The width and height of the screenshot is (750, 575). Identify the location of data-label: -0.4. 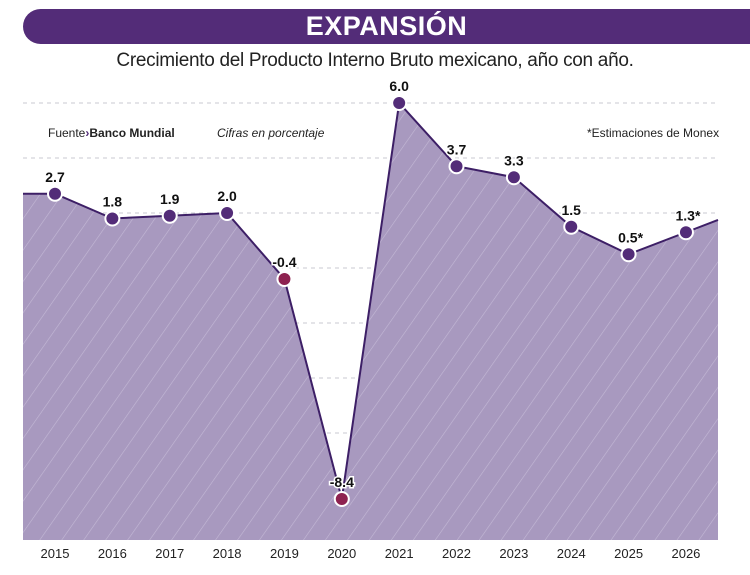
(284, 262).